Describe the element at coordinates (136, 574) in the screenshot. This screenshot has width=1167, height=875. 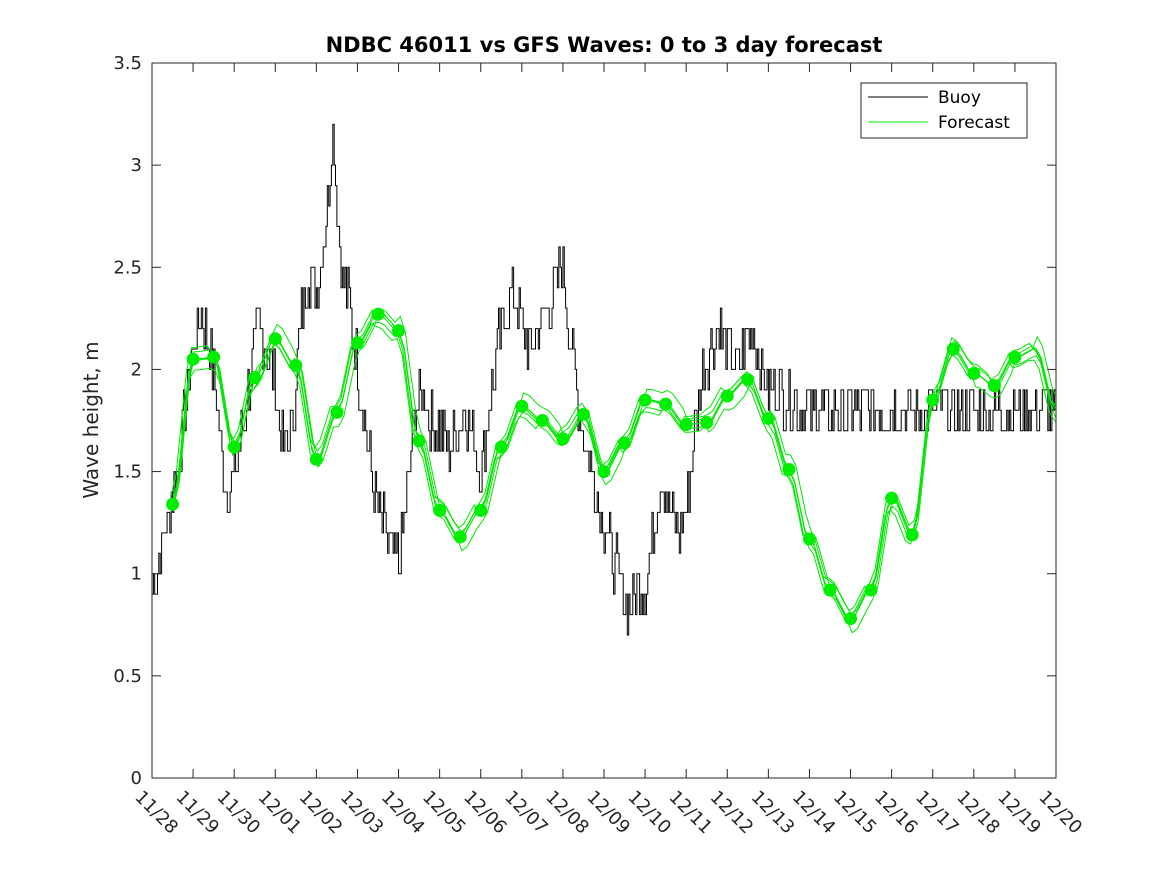
I see `y-tick-label: 1` at that location.